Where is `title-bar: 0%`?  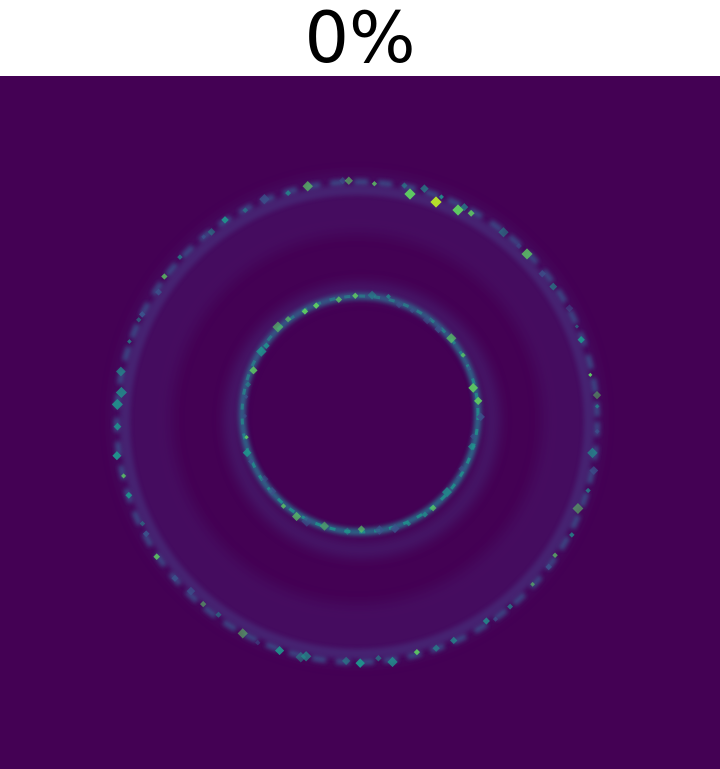 title-bar: 0% is located at coordinates (360, 38).